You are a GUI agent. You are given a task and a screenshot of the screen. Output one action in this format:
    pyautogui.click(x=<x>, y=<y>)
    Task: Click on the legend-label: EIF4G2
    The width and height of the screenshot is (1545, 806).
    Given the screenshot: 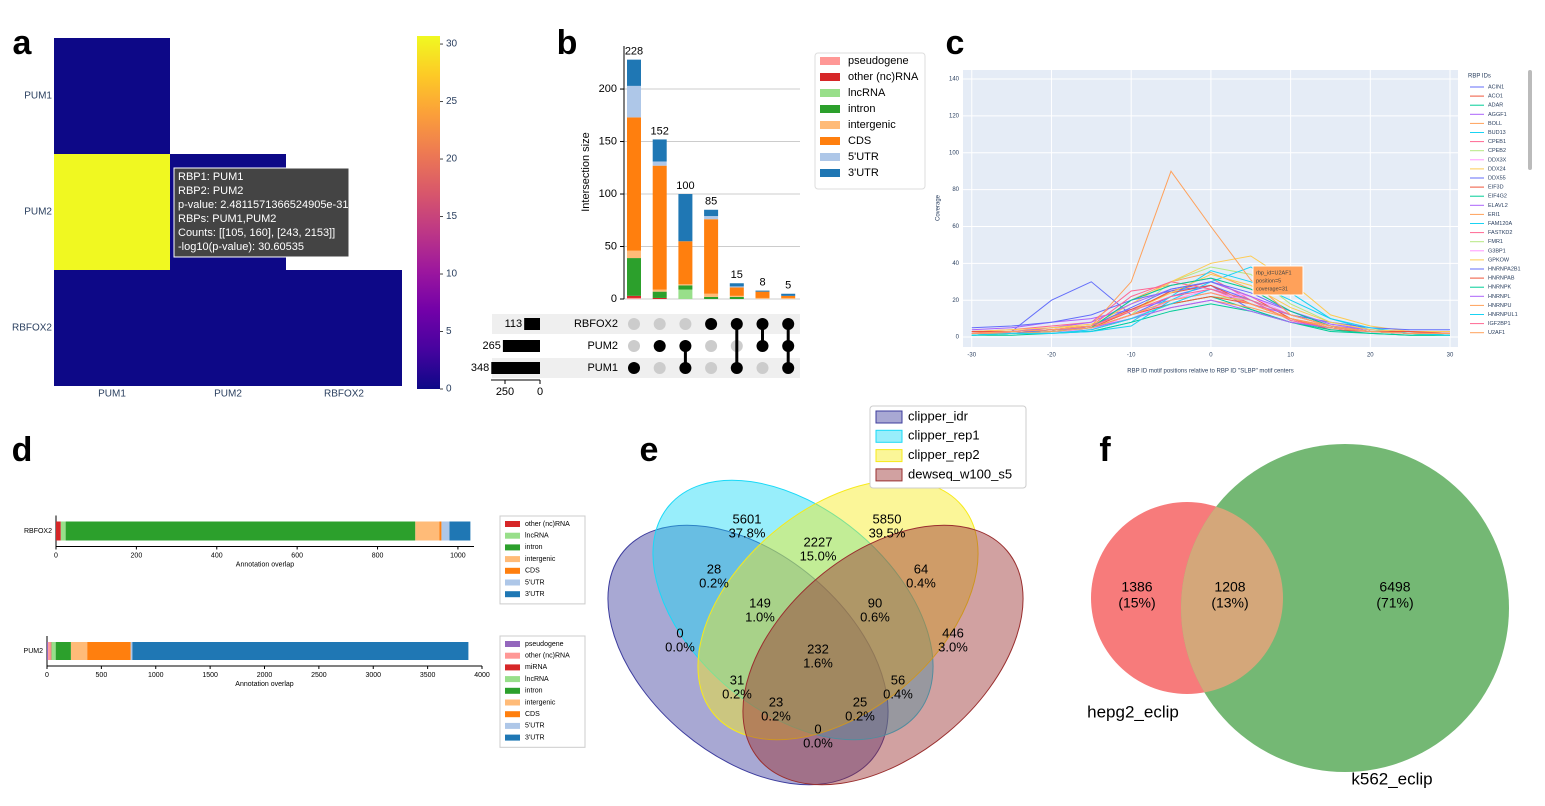 What is the action you would take?
    pyautogui.click(x=1497, y=197)
    